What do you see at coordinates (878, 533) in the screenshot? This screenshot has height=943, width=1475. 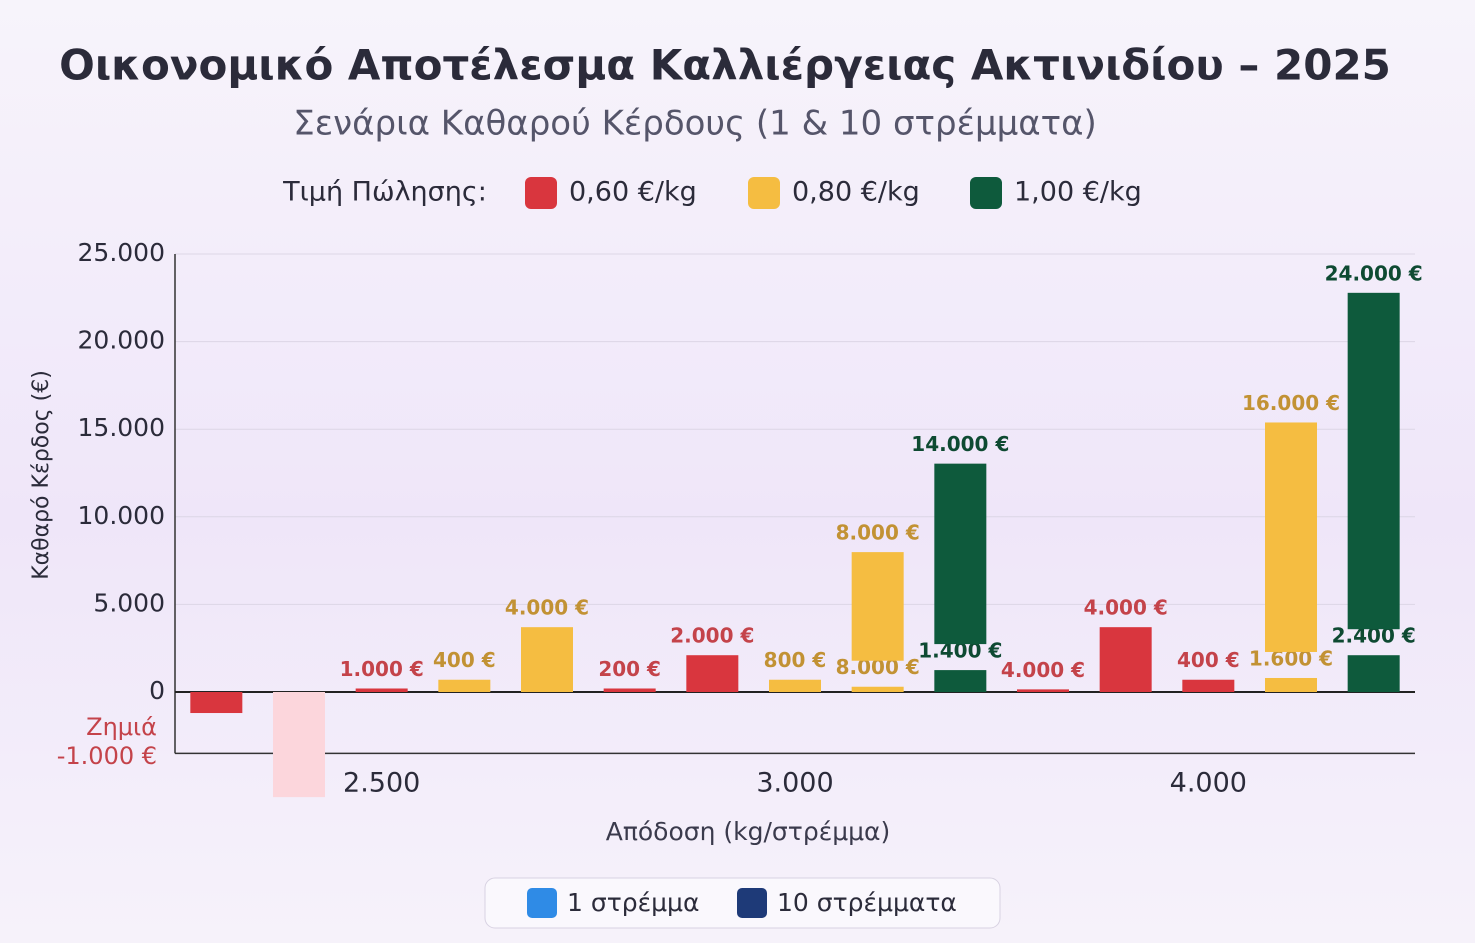 I see `bar-annotation: 8.000 €` at bounding box center [878, 533].